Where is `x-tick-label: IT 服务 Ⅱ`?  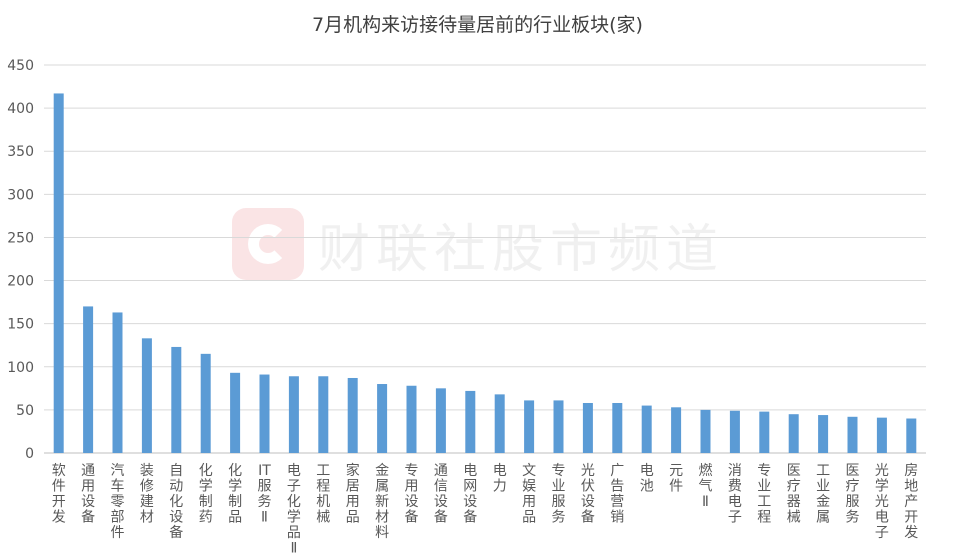
x-tick-label: IT 服务 Ⅱ is located at coordinates (265, 494).